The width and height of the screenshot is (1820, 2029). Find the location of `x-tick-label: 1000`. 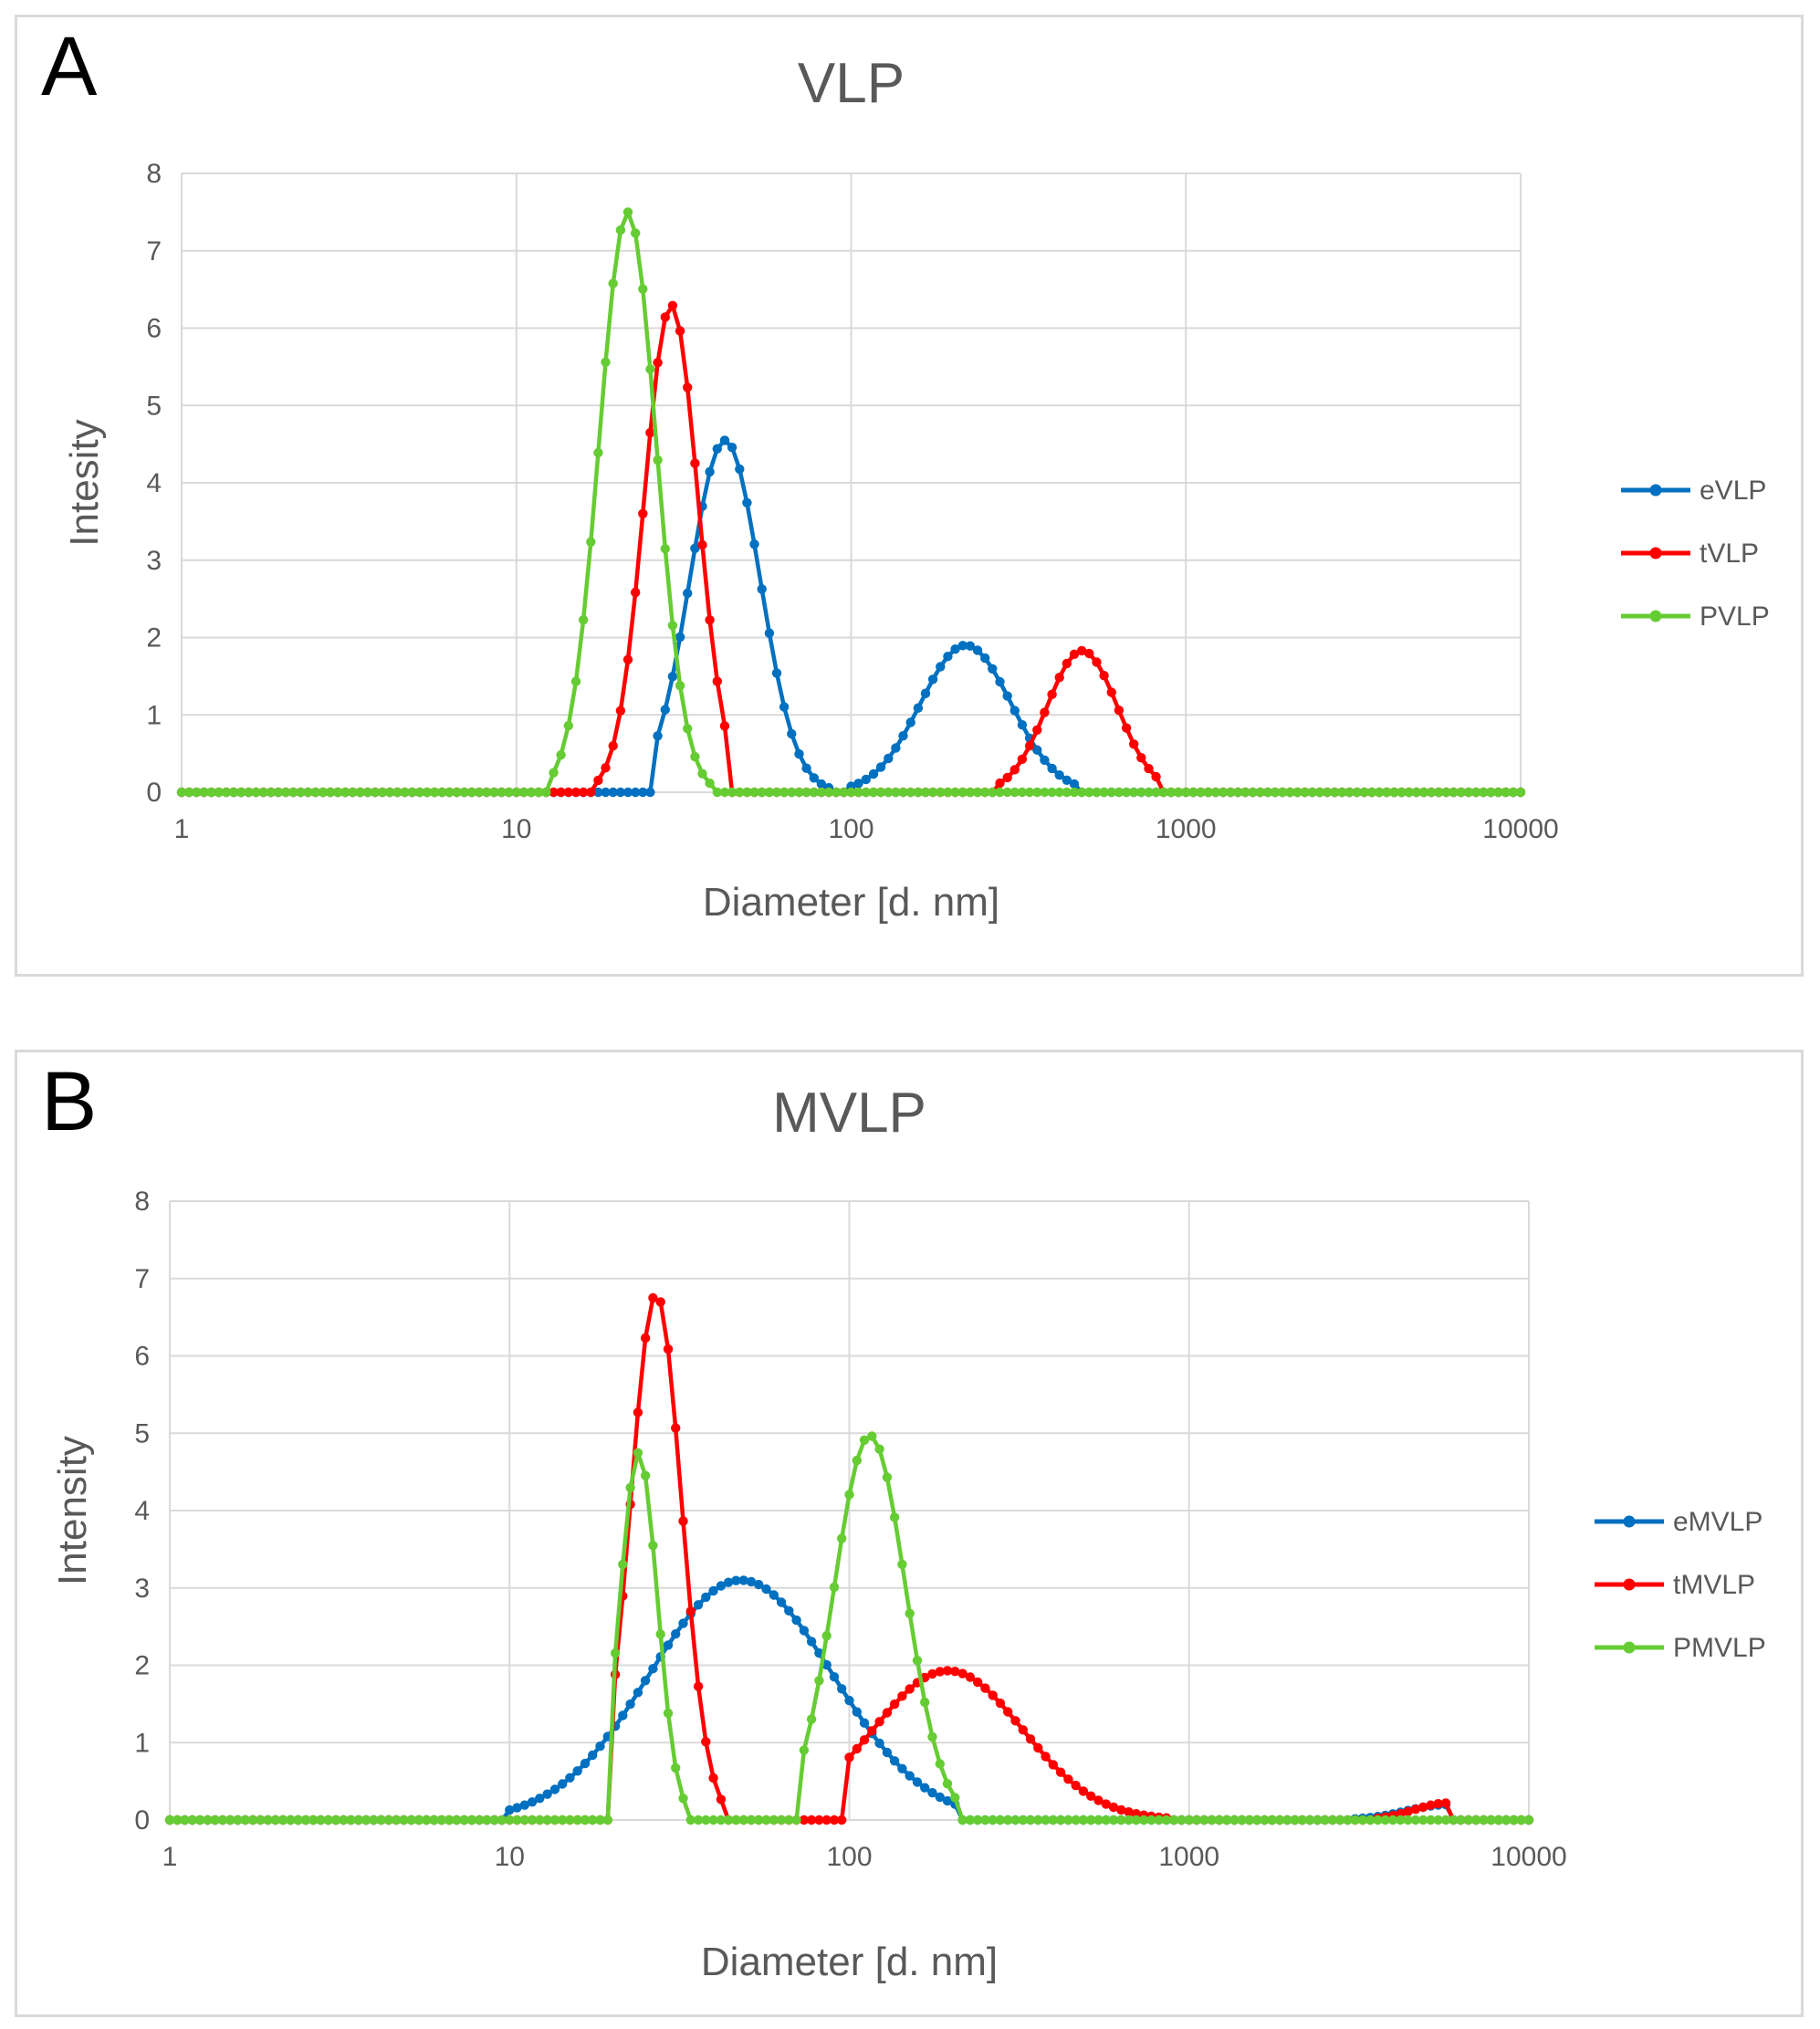

x-tick-label: 1000 is located at coordinates (1189, 1857).